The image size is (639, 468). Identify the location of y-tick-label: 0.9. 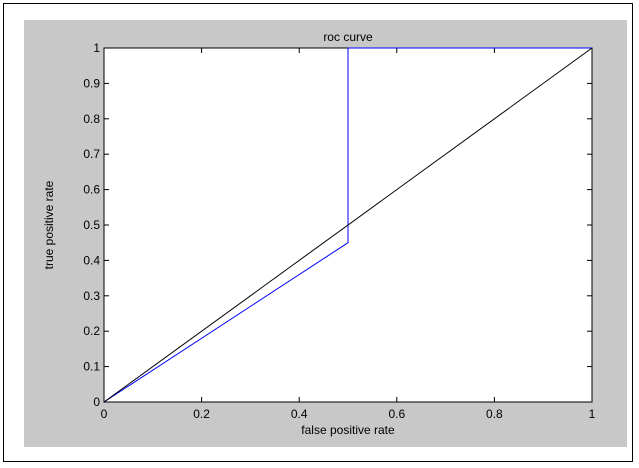
(91, 83).